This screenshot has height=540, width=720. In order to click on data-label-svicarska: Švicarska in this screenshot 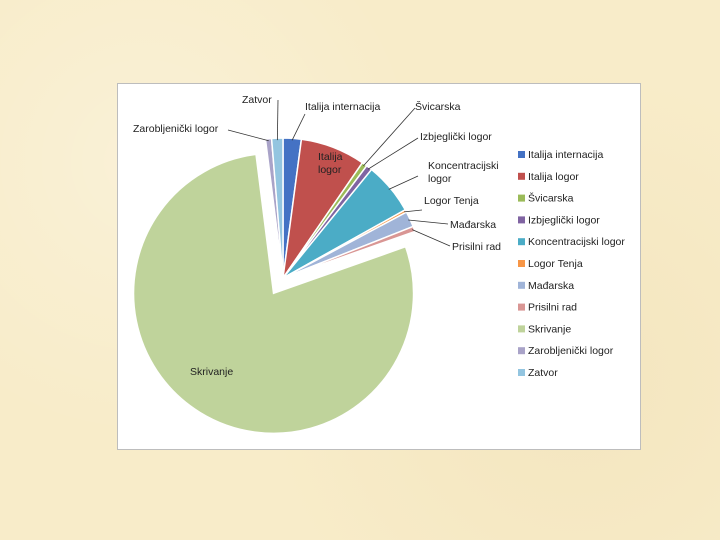, I will do `click(438, 106)`.